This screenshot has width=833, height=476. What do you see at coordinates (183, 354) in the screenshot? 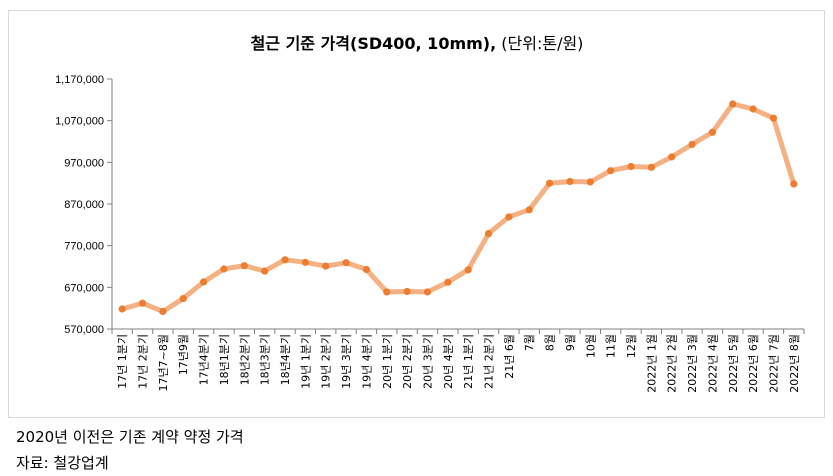
I see `x-tick-label: 17년9월` at bounding box center [183, 354].